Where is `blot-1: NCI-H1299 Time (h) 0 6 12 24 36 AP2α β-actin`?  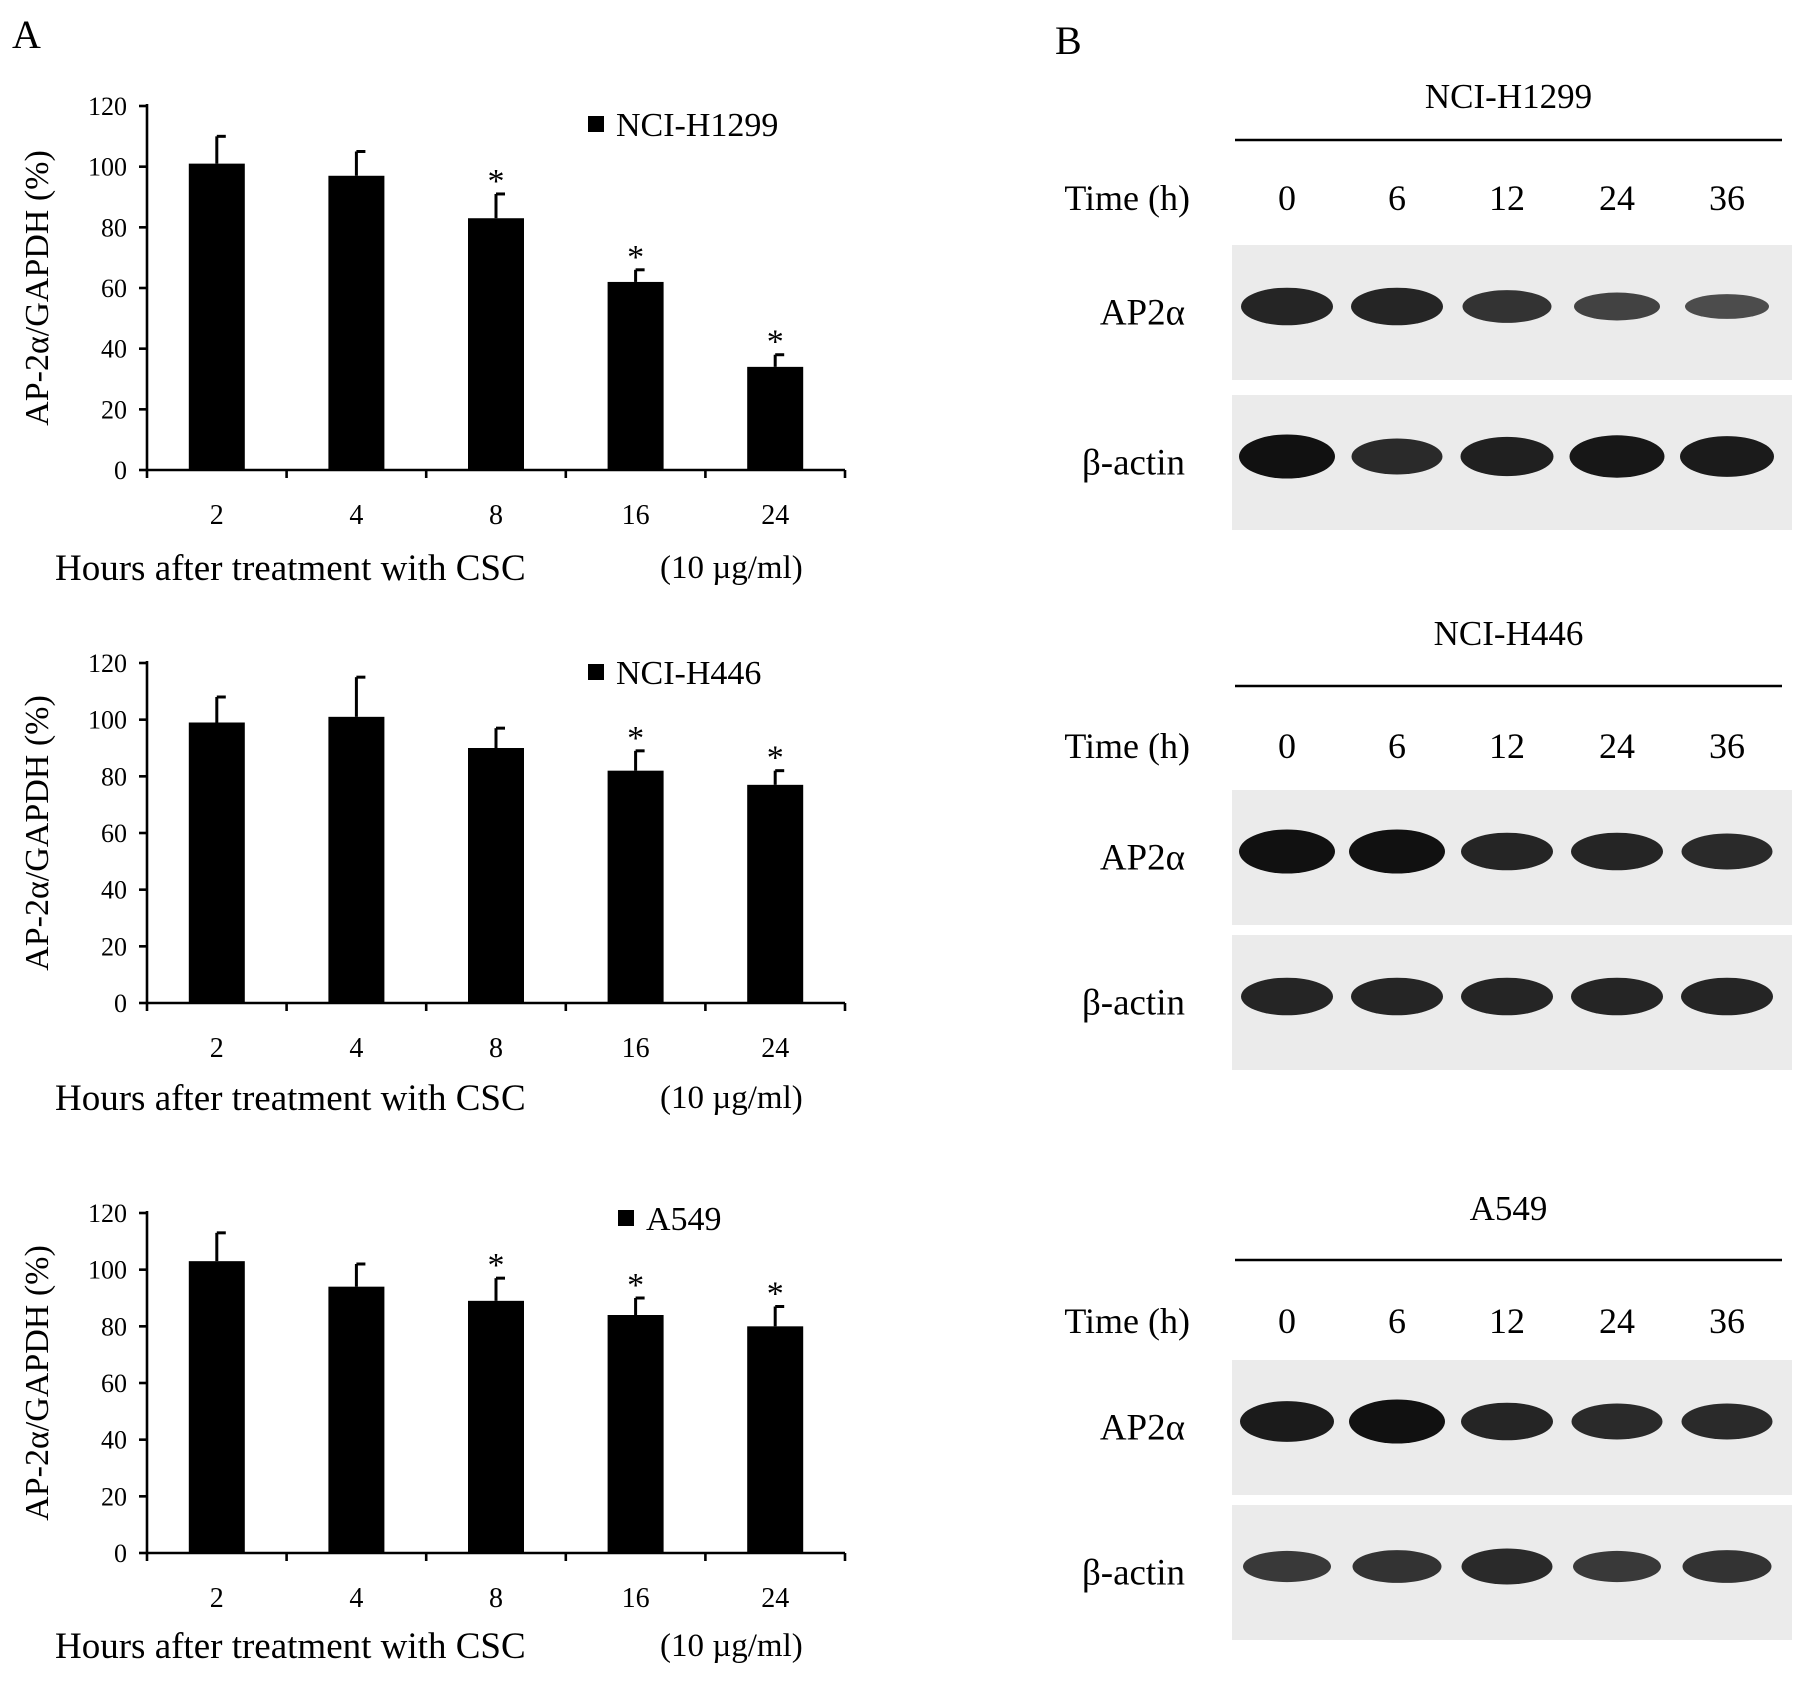
blot-1: NCI-H1299 Time (h) 0 6 12 24 36 AP2α β-actin is located at coordinates (1428, 303).